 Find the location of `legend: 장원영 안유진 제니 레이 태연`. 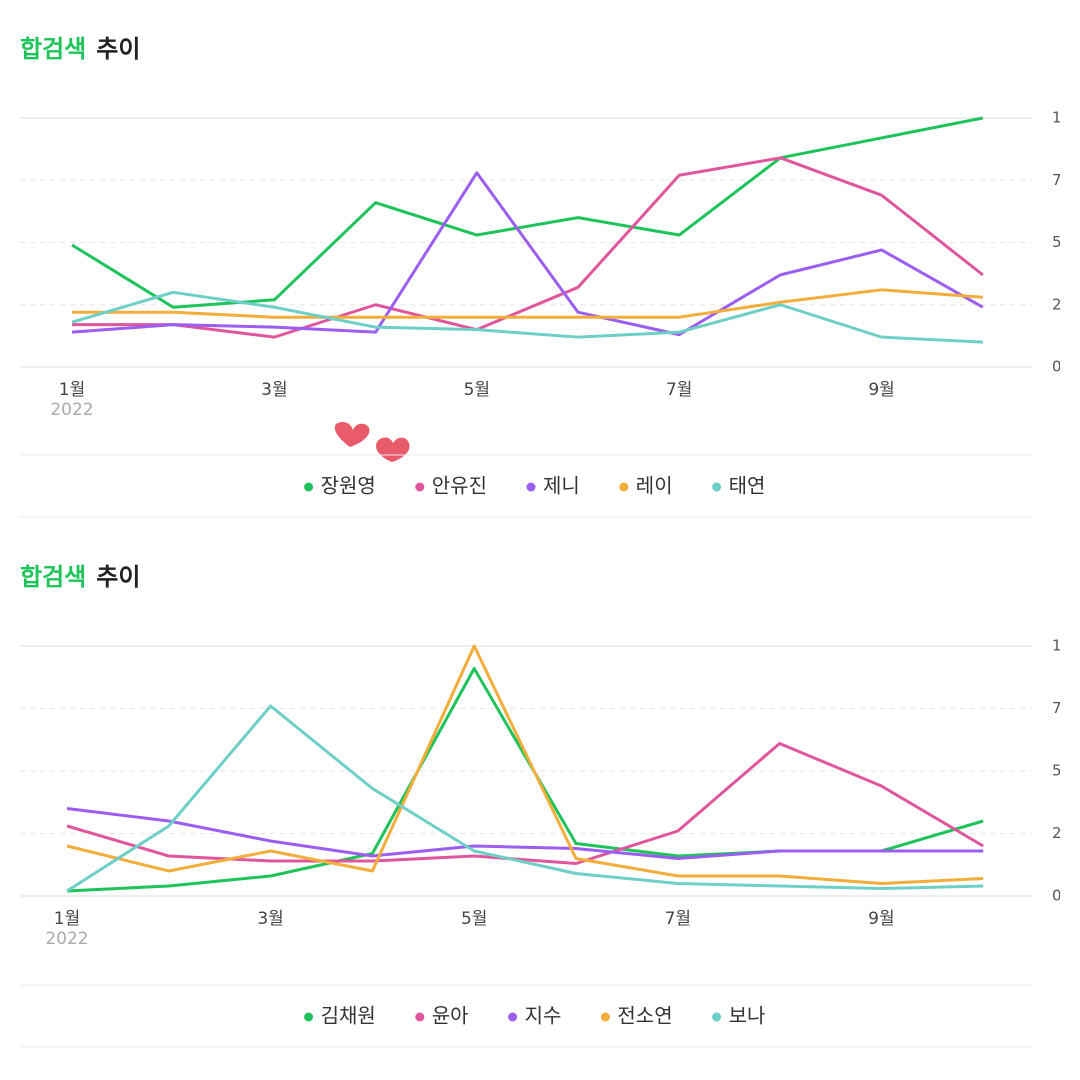

legend: 장원영 안유진 제니 레이 태연 is located at coordinates (534, 486).